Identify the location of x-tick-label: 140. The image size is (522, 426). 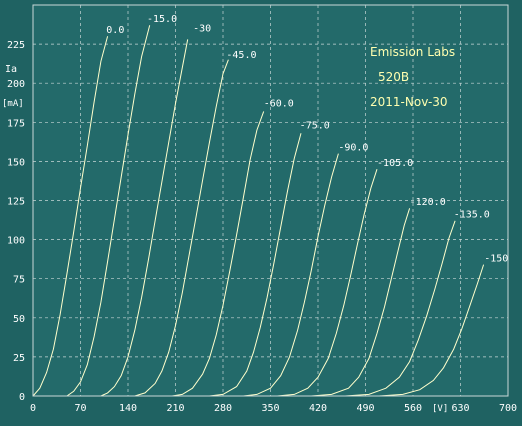
(128, 408).